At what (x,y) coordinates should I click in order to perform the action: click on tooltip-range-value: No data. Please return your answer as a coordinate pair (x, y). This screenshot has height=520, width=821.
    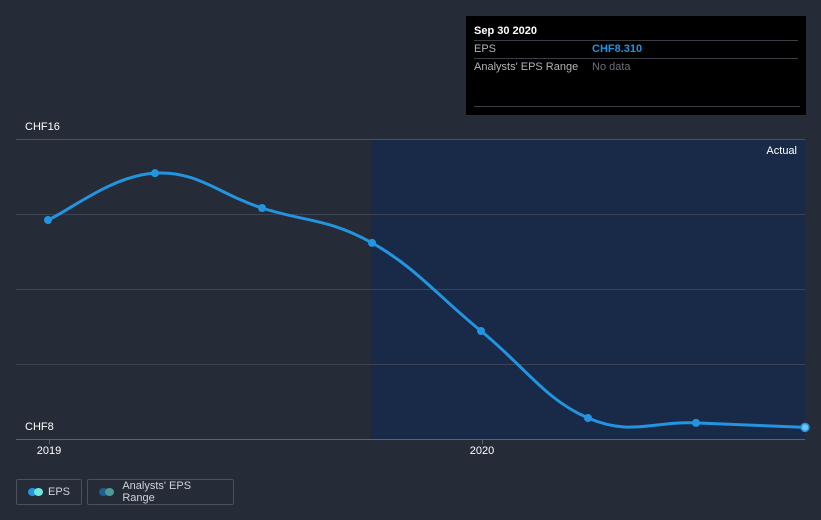
    Looking at the image, I should click on (611, 67).